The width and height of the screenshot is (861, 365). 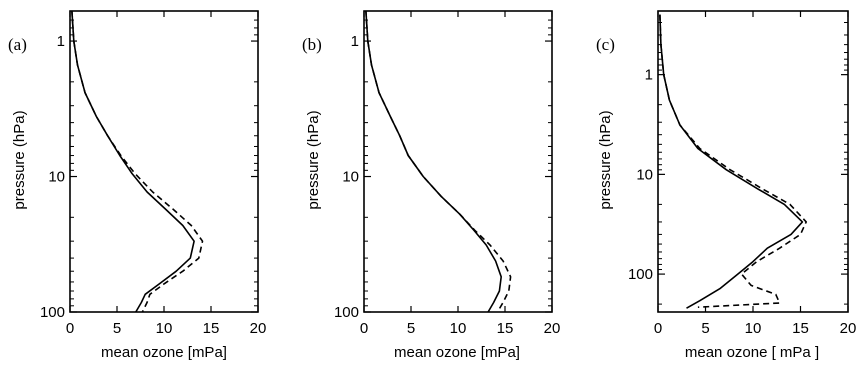 What do you see at coordinates (17, 44) in the screenshot?
I see `panel-label-a: (a)` at bounding box center [17, 44].